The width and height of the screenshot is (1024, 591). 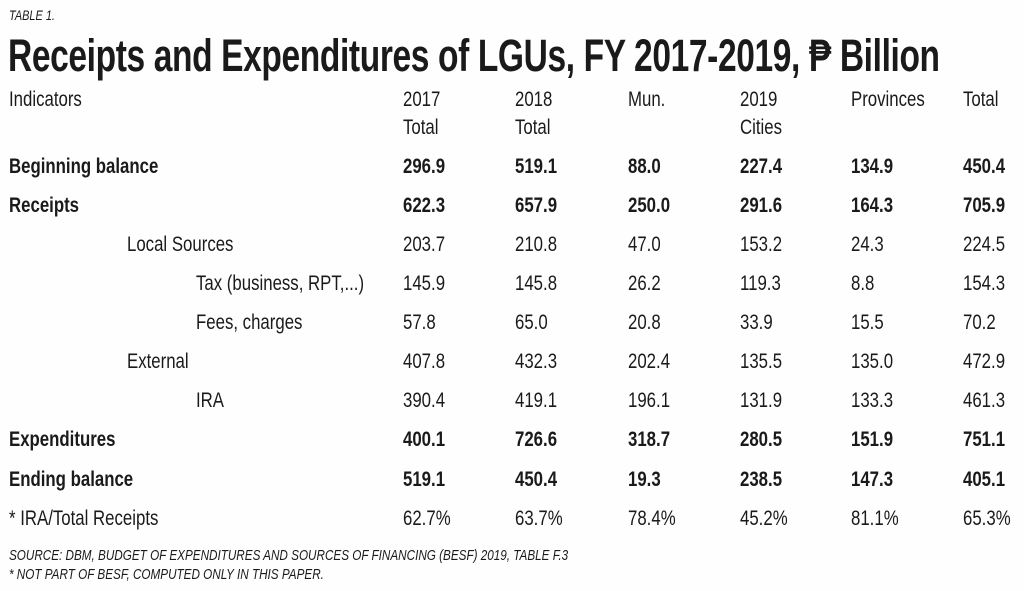 What do you see at coordinates (652, 518) in the screenshot?
I see `table-cell: 78.4%` at bounding box center [652, 518].